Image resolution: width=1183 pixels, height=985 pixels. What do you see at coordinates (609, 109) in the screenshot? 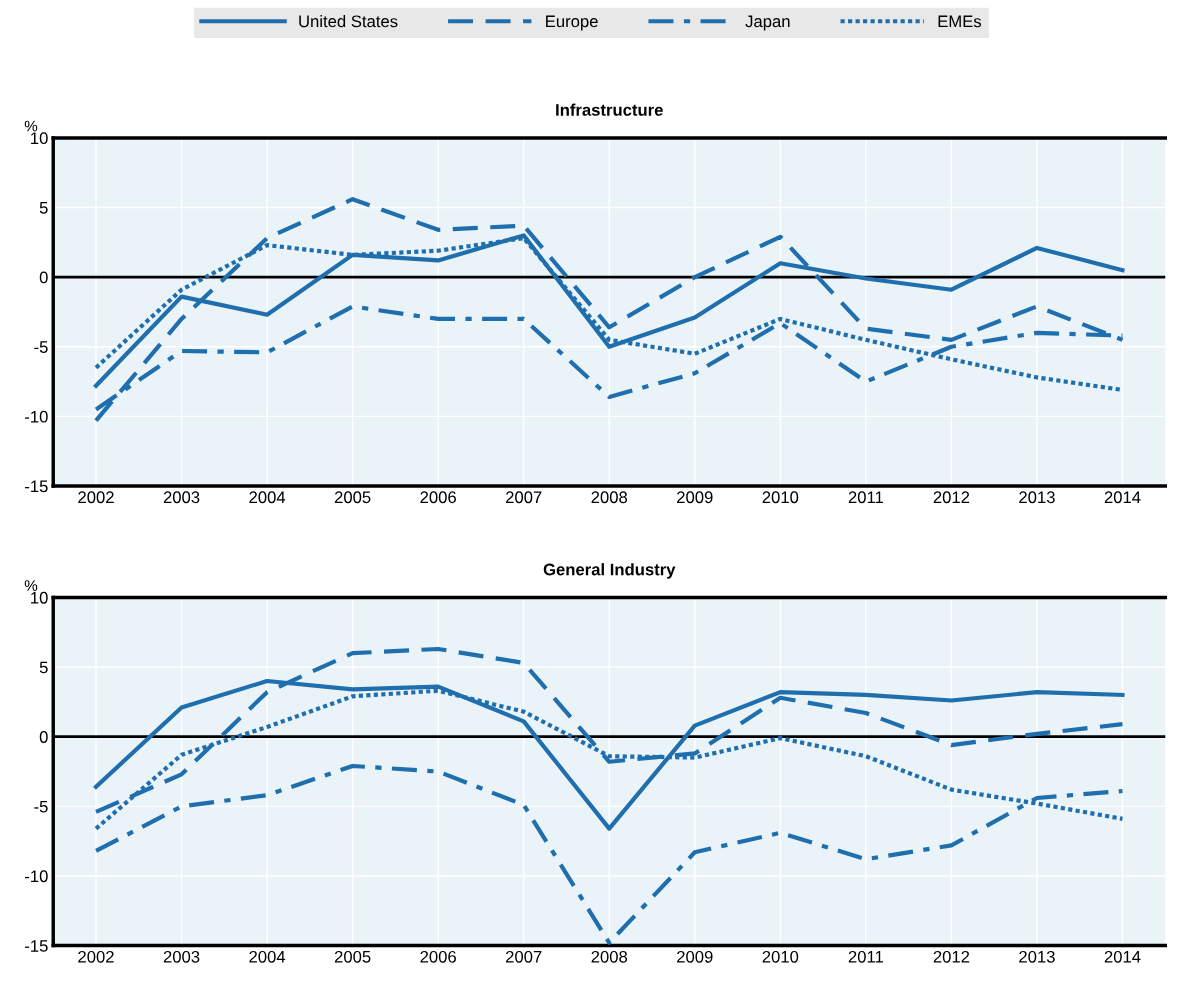
I see `chart-title: Infrastructure` at bounding box center [609, 109].